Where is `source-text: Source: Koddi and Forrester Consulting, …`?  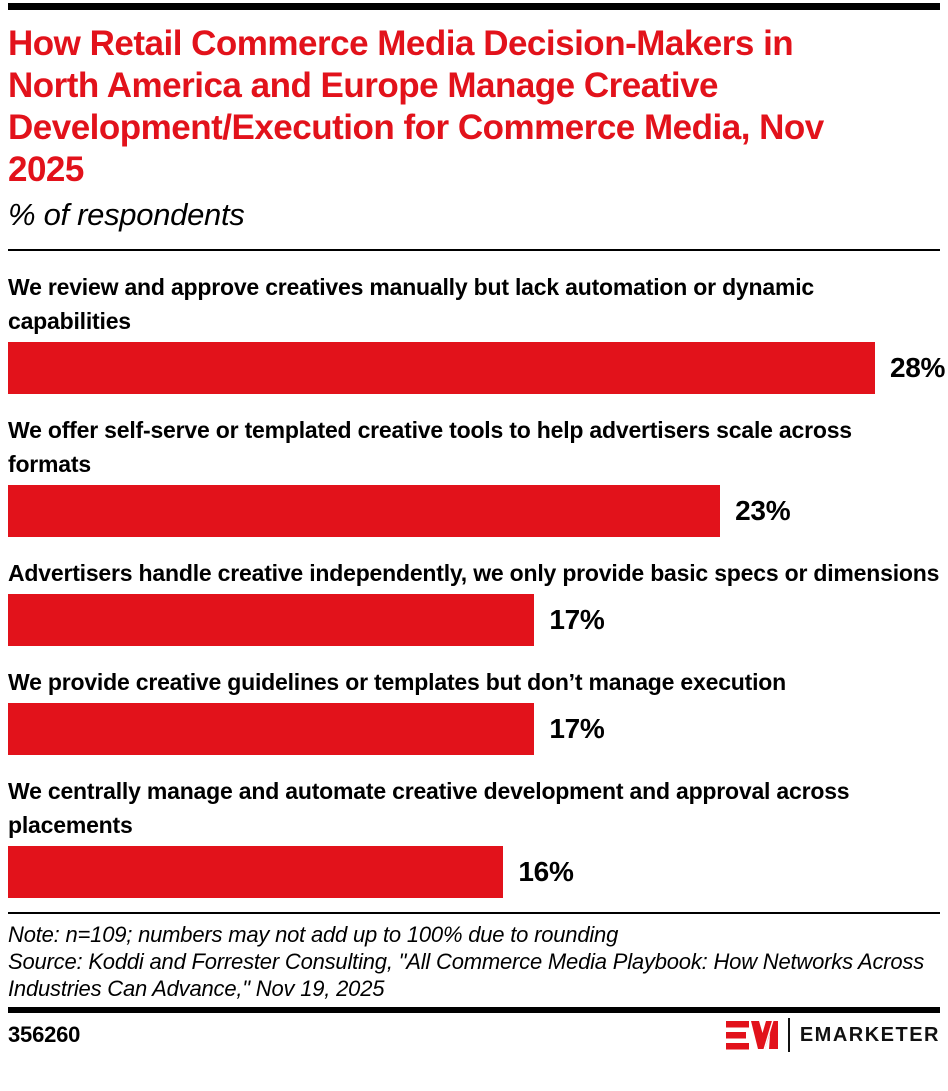 source-text: Source: Koddi and Forrester Consulting, … is located at coordinates (466, 975).